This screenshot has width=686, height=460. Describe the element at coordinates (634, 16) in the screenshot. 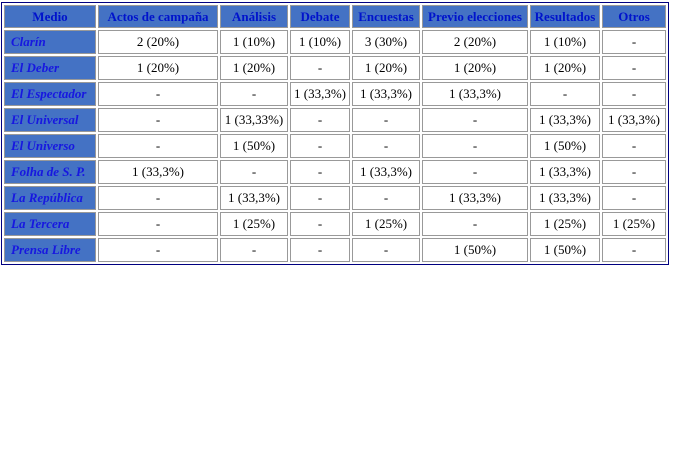

I see `column-header-7: Otros` at that location.